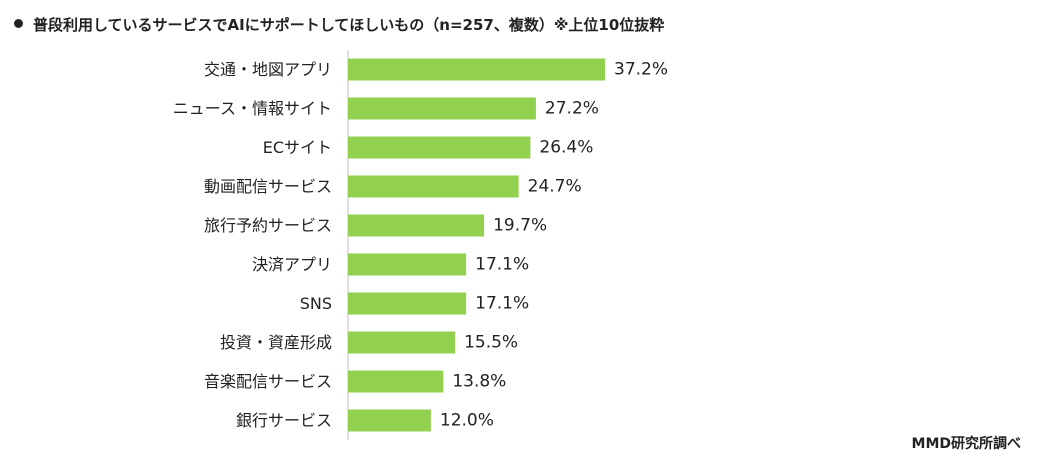  Describe the element at coordinates (491, 343) in the screenshot. I see `data-label: 15.5%` at that location.